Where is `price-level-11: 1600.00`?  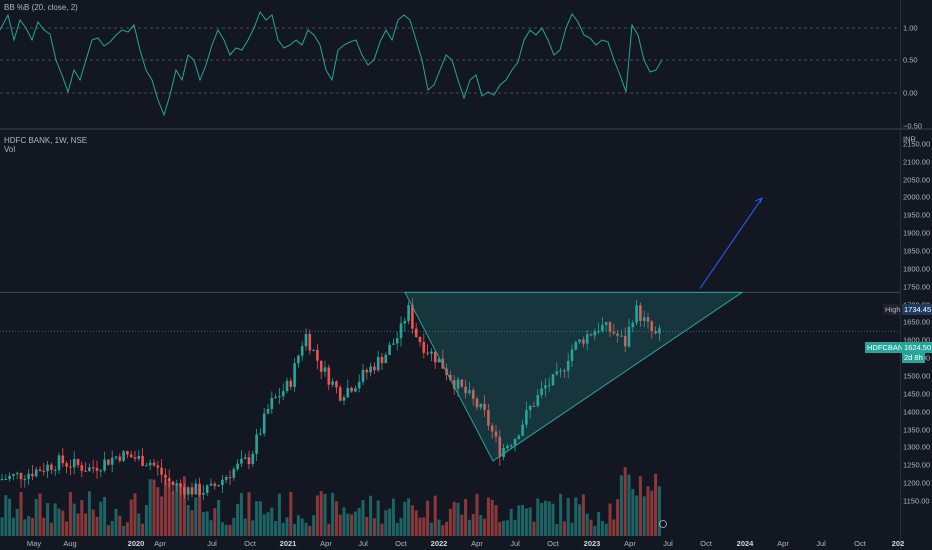 price-level-11: 1600.00 is located at coordinates (917, 340).